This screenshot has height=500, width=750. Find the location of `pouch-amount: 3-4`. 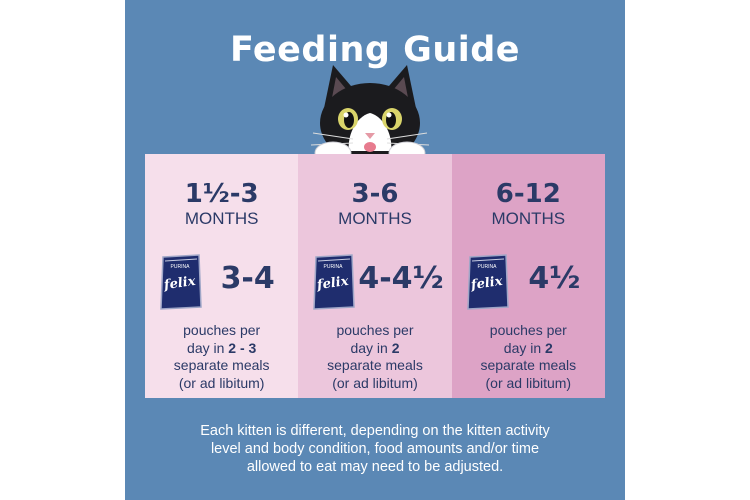

pouch-amount: 3-4 is located at coordinates (247, 278).